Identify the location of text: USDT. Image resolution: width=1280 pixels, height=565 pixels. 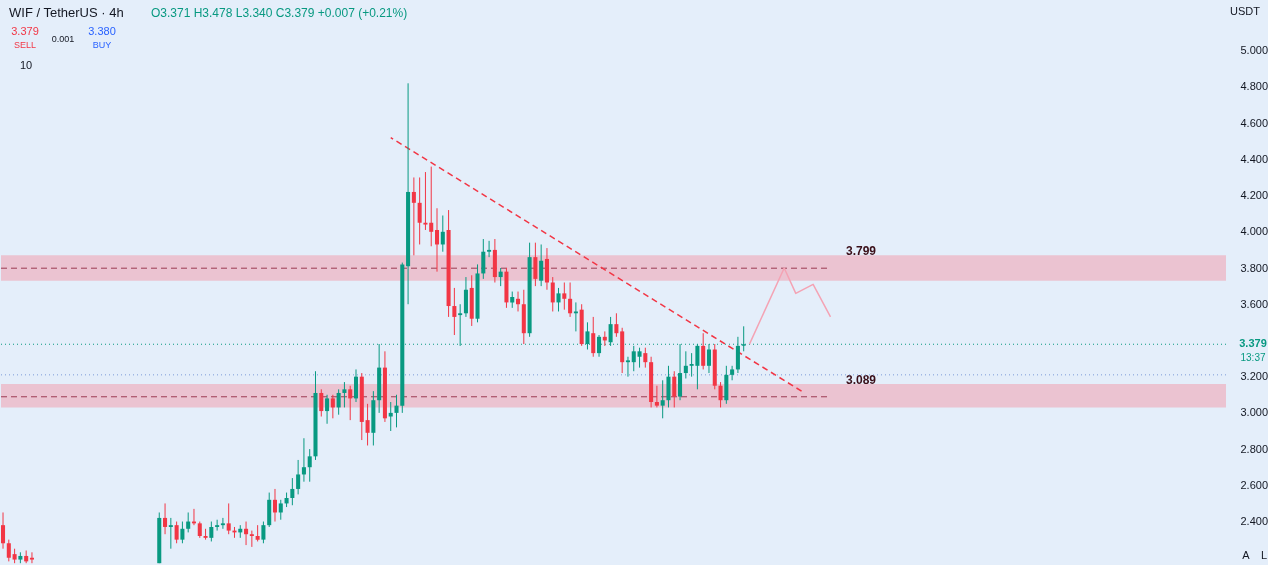
(1245, 11).